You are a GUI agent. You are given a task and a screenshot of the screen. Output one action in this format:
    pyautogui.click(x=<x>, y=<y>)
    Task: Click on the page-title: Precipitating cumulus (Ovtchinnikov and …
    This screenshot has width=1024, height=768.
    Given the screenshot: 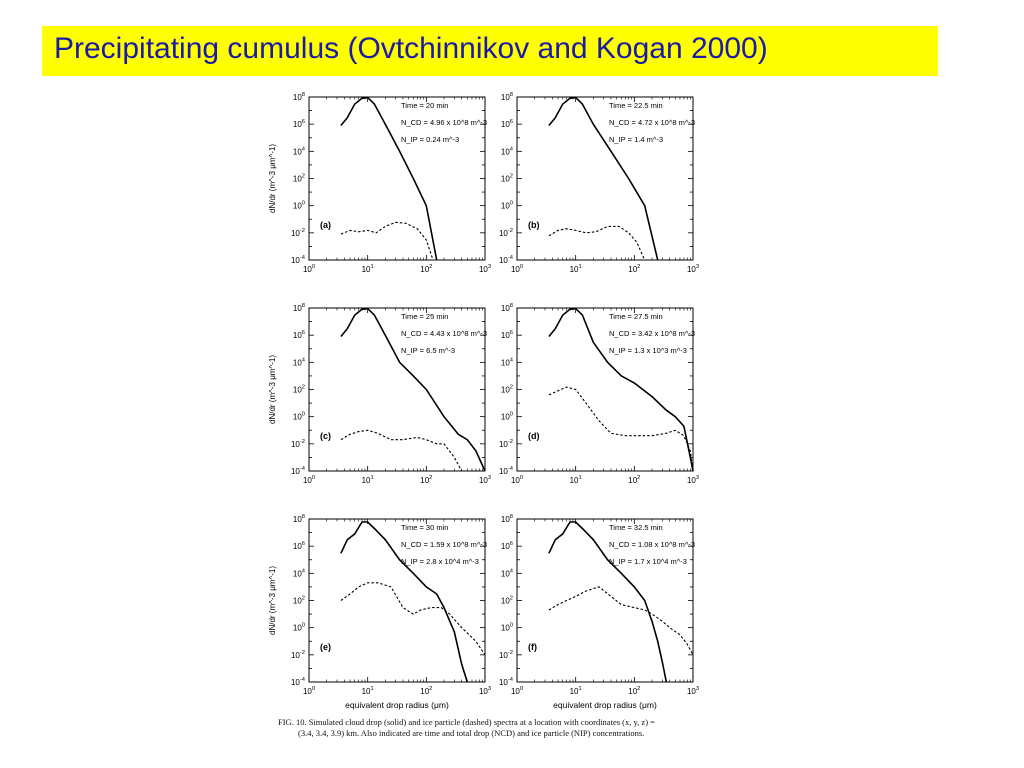 What is the action you would take?
    pyautogui.click(x=411, y=48)
    